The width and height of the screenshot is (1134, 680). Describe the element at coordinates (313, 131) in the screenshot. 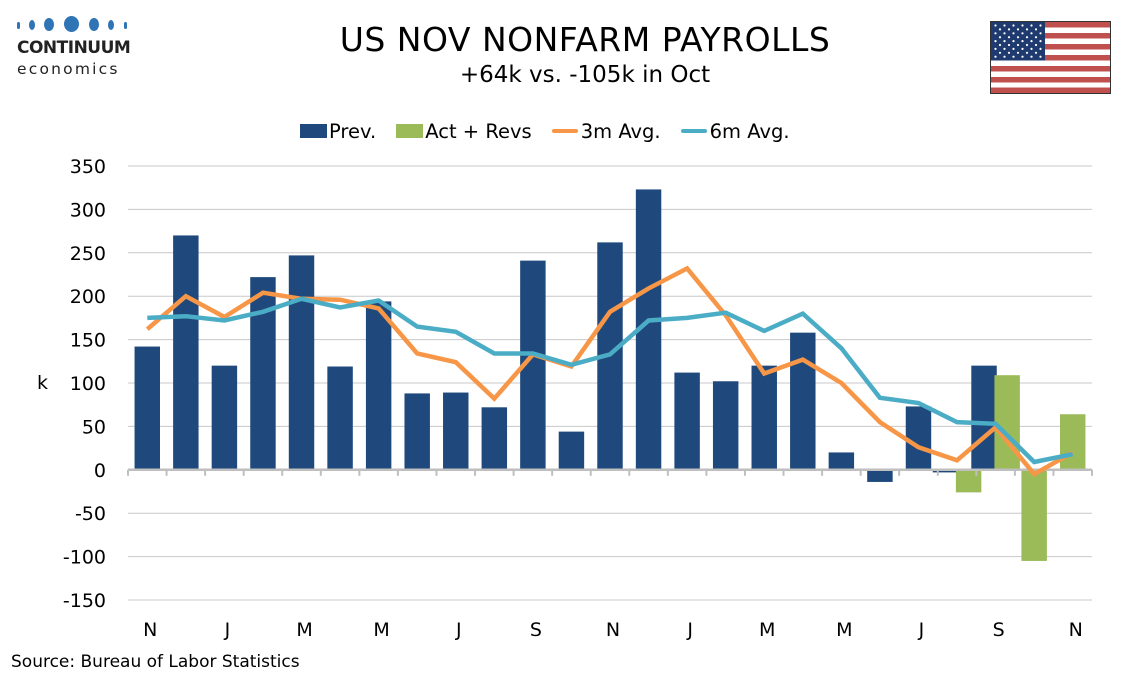

I see `legend-swatch-prev` at that location.